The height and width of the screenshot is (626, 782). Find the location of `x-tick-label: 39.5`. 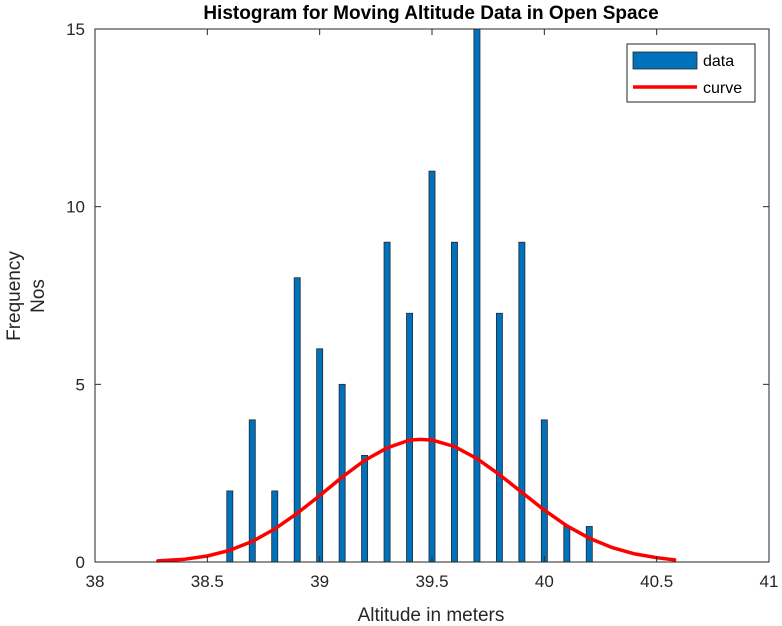

x-tick-label: 39.5 is located at coordinates (431, 581).